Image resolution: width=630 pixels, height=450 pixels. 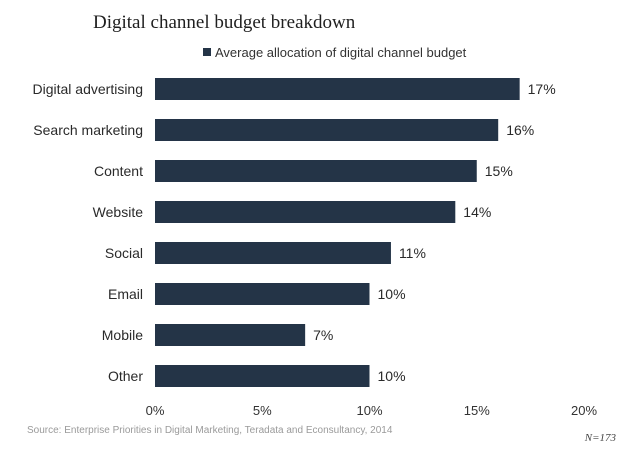 What do you see at coordinates (499, 171) in the screenshot?
I see `value-label: 15%` at bounding box center [499, 171].